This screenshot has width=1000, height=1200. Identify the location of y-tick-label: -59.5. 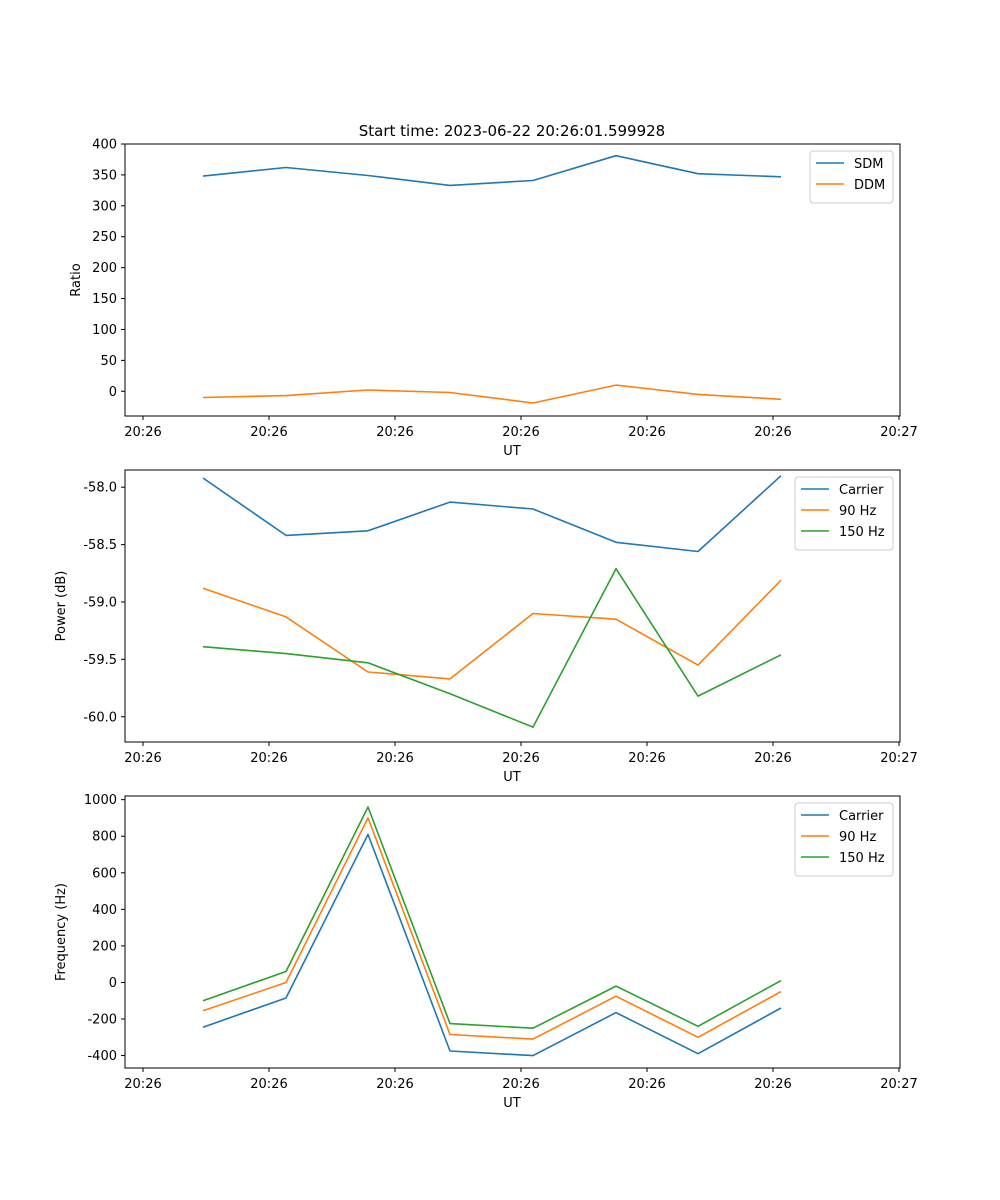
(100, 660).